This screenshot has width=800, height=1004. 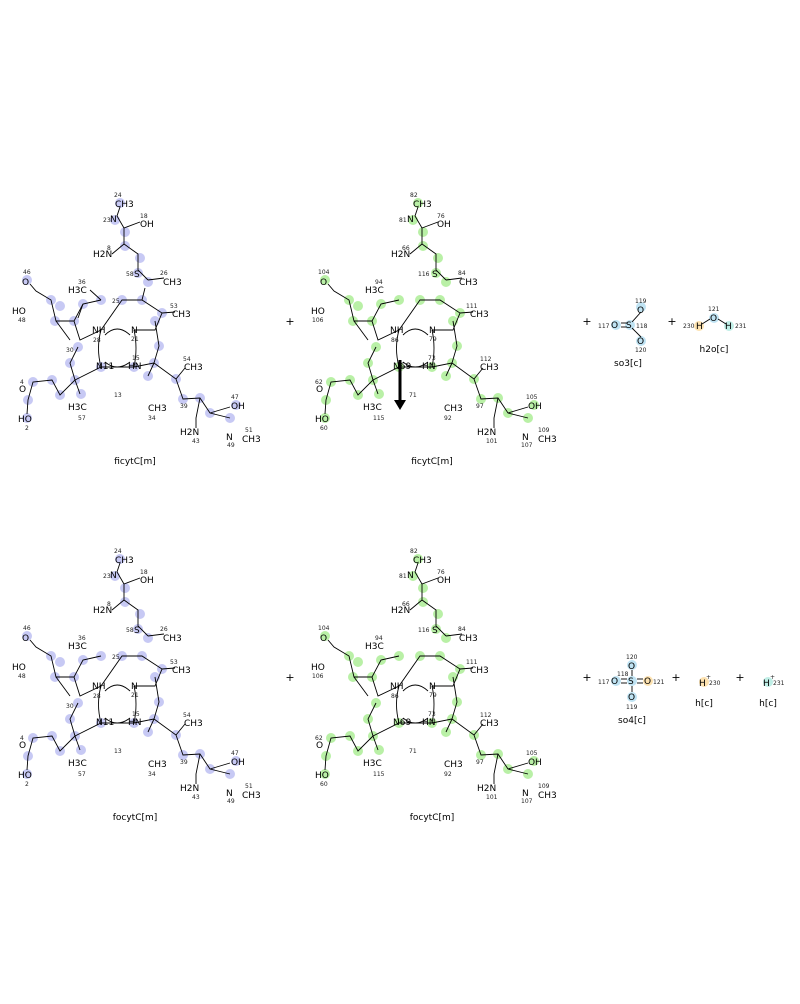 What do you see at coordinates (768, 704) in the screenshot?
I see `molecule-label: h[c]` at bounding box center [768, 704].